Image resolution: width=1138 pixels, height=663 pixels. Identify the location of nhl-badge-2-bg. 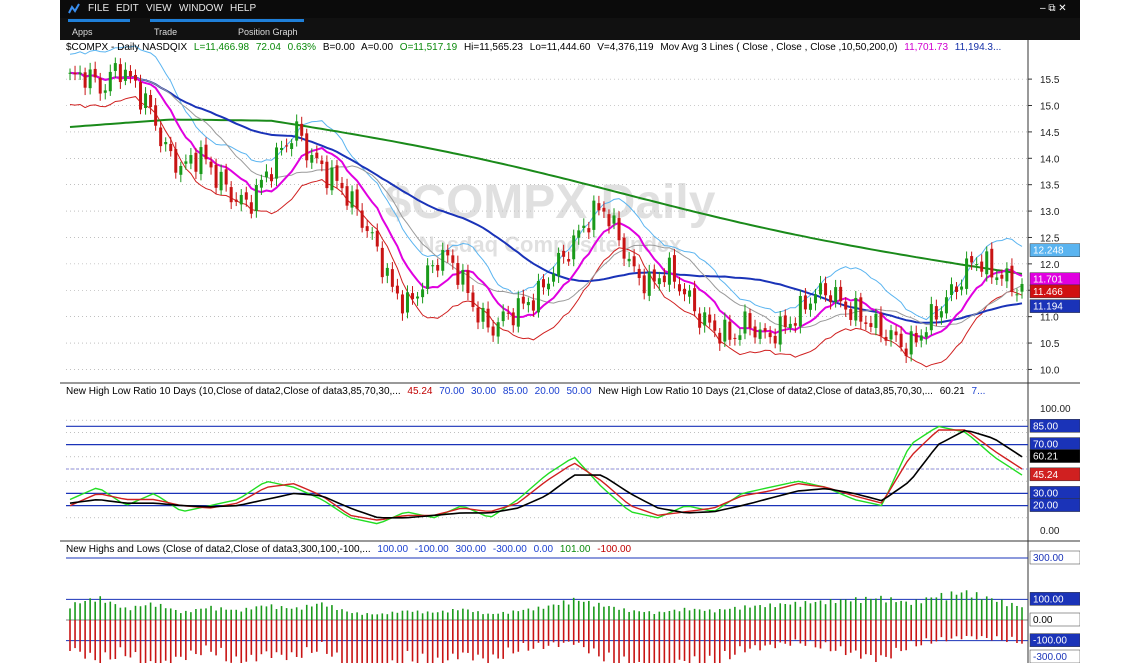
(1054, 619).